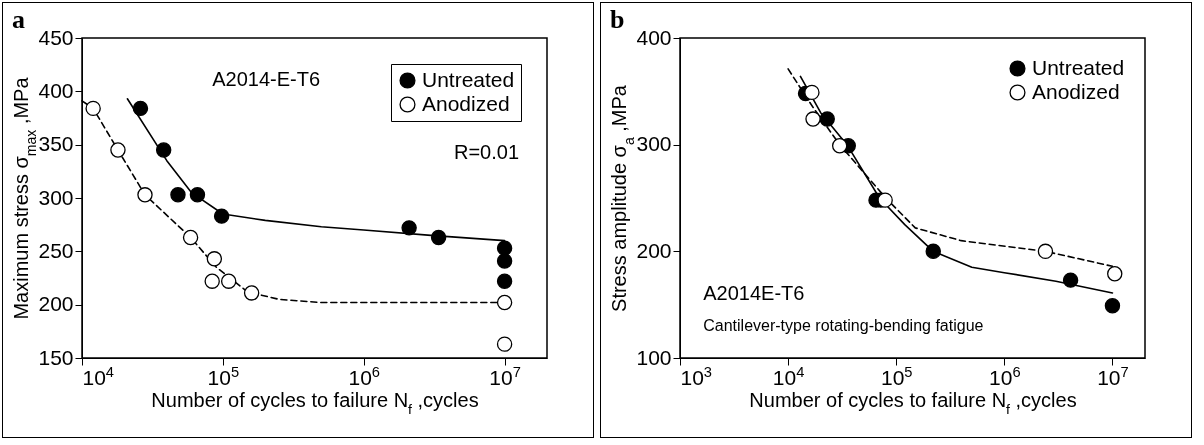  I want to click on chart-title: a, so click(18, 19).